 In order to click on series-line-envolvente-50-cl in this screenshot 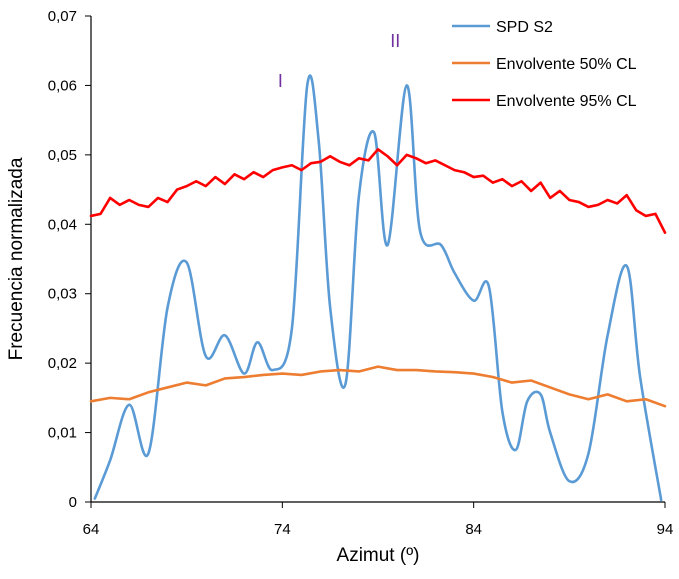, I will do `click(378, 386)`.